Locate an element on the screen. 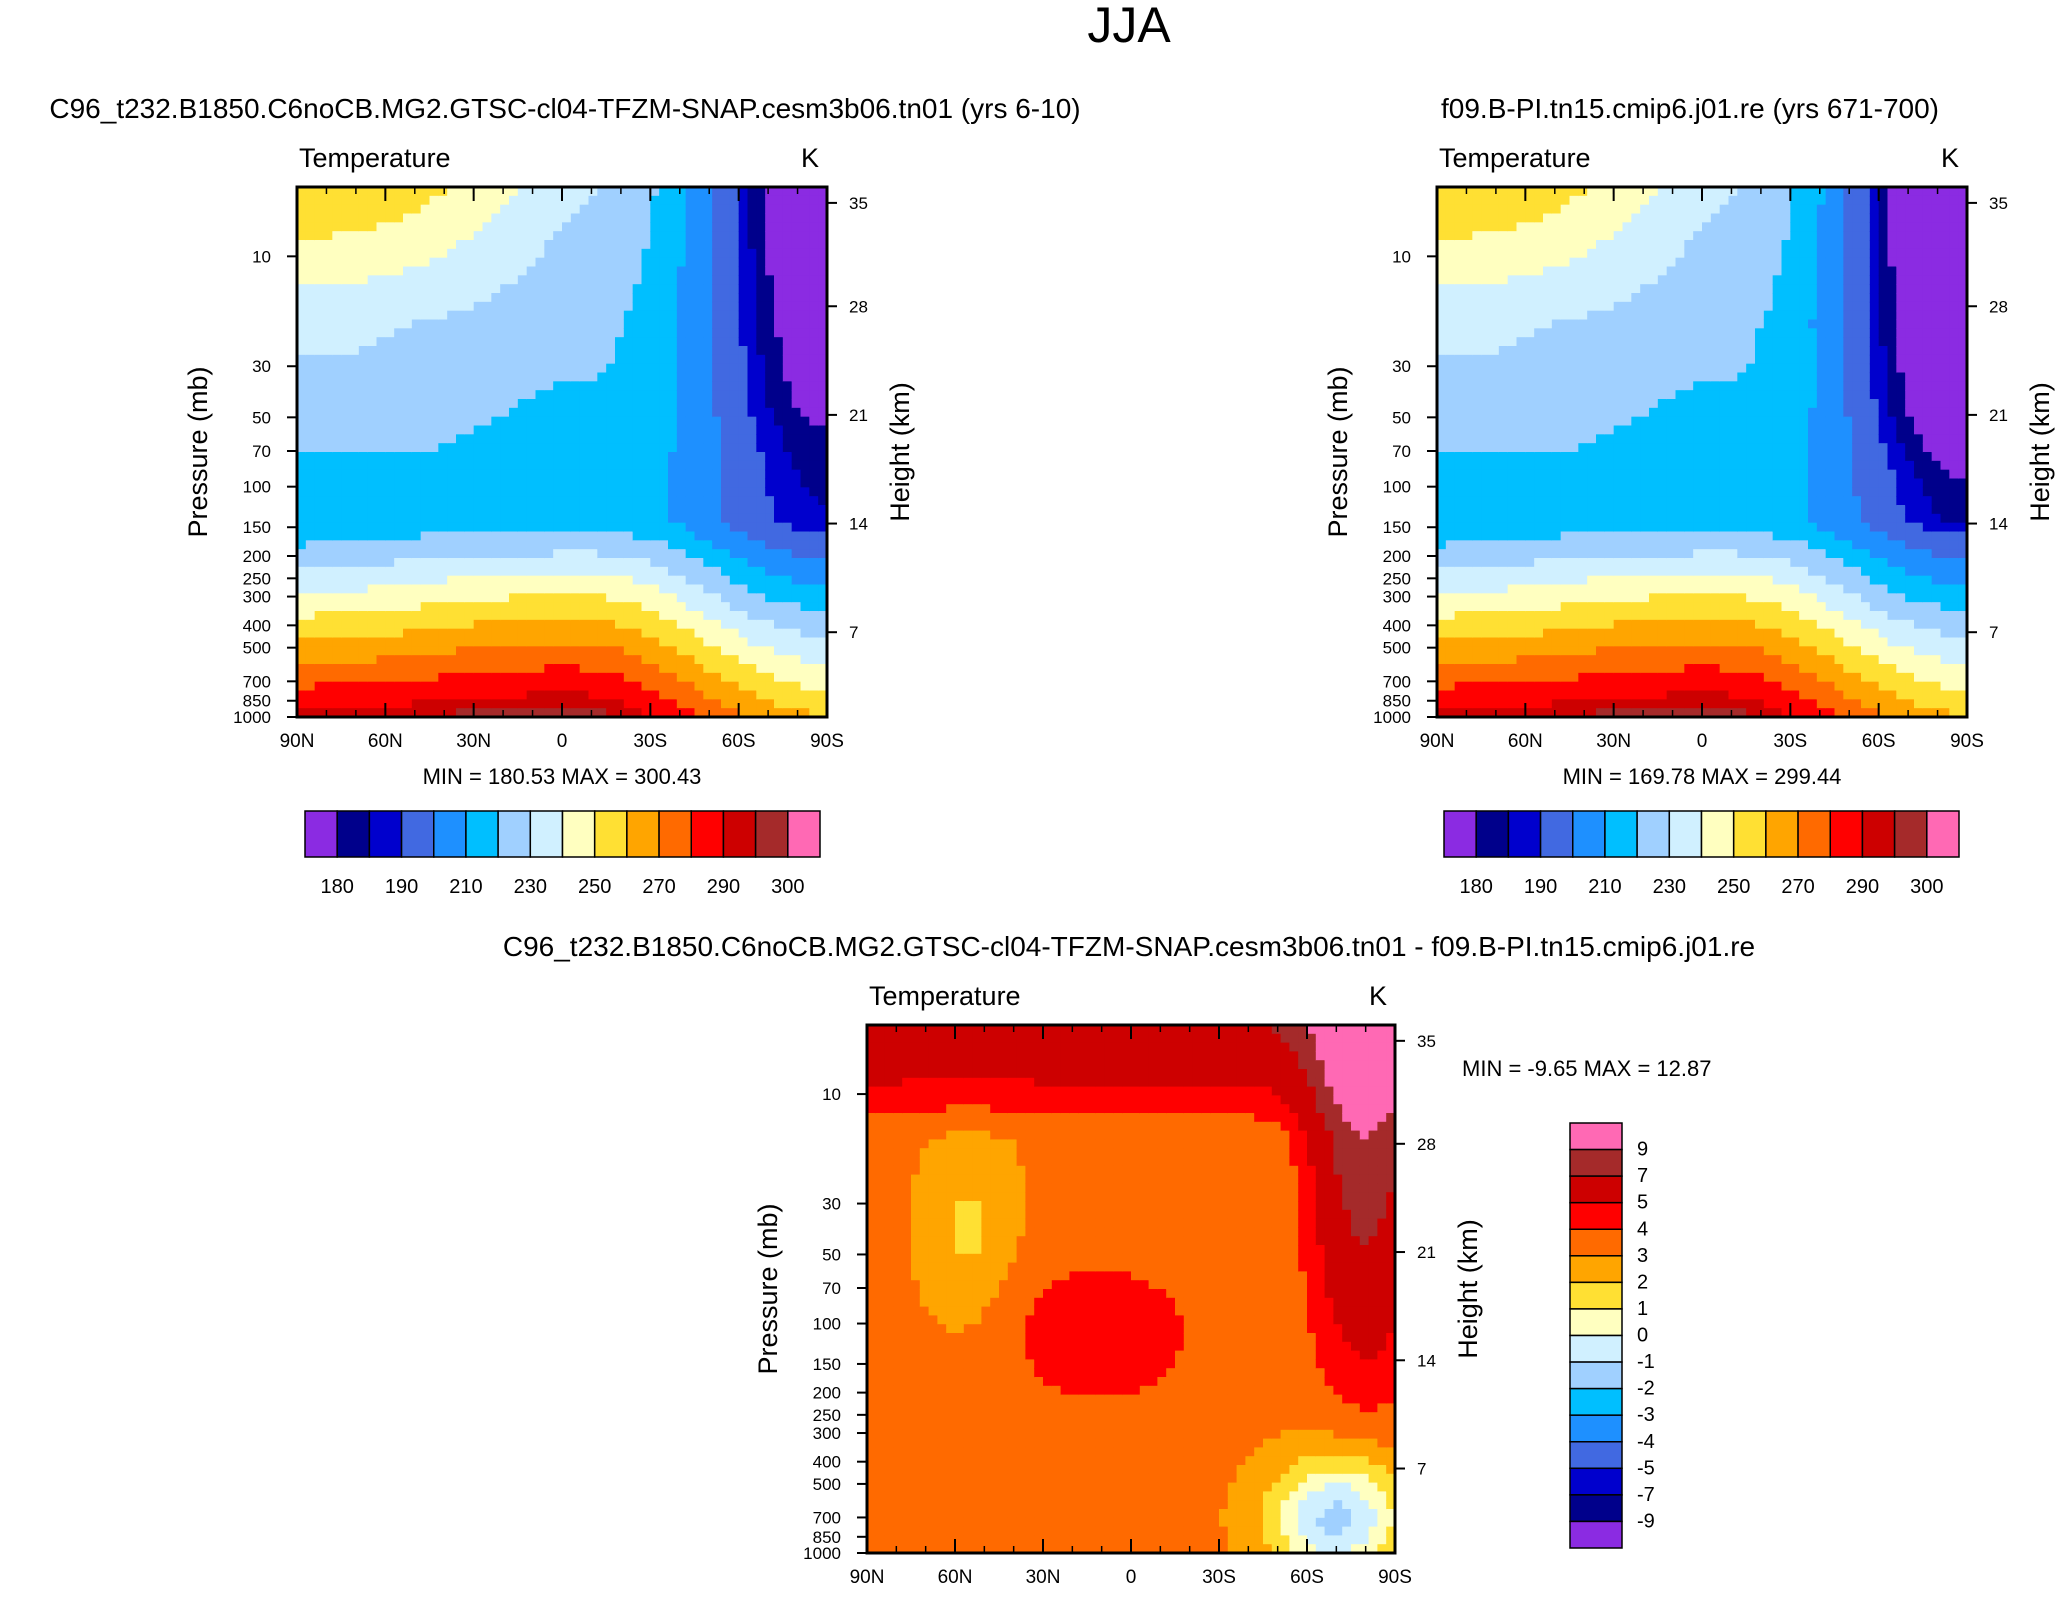 Image resolution: width=2059 pixels, height=1599 pixels. colorbar-label: 270 is located at coordinates (658, 887).